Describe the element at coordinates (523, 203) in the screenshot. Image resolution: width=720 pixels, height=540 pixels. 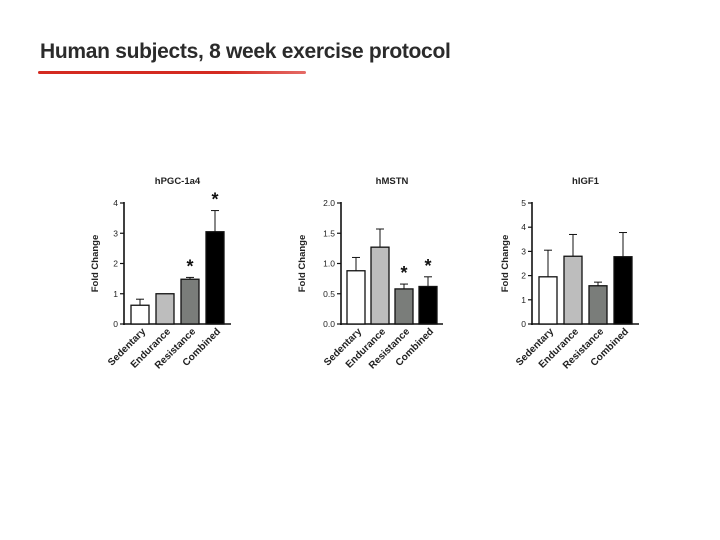
I see `y-tick-label: 5` at that location.